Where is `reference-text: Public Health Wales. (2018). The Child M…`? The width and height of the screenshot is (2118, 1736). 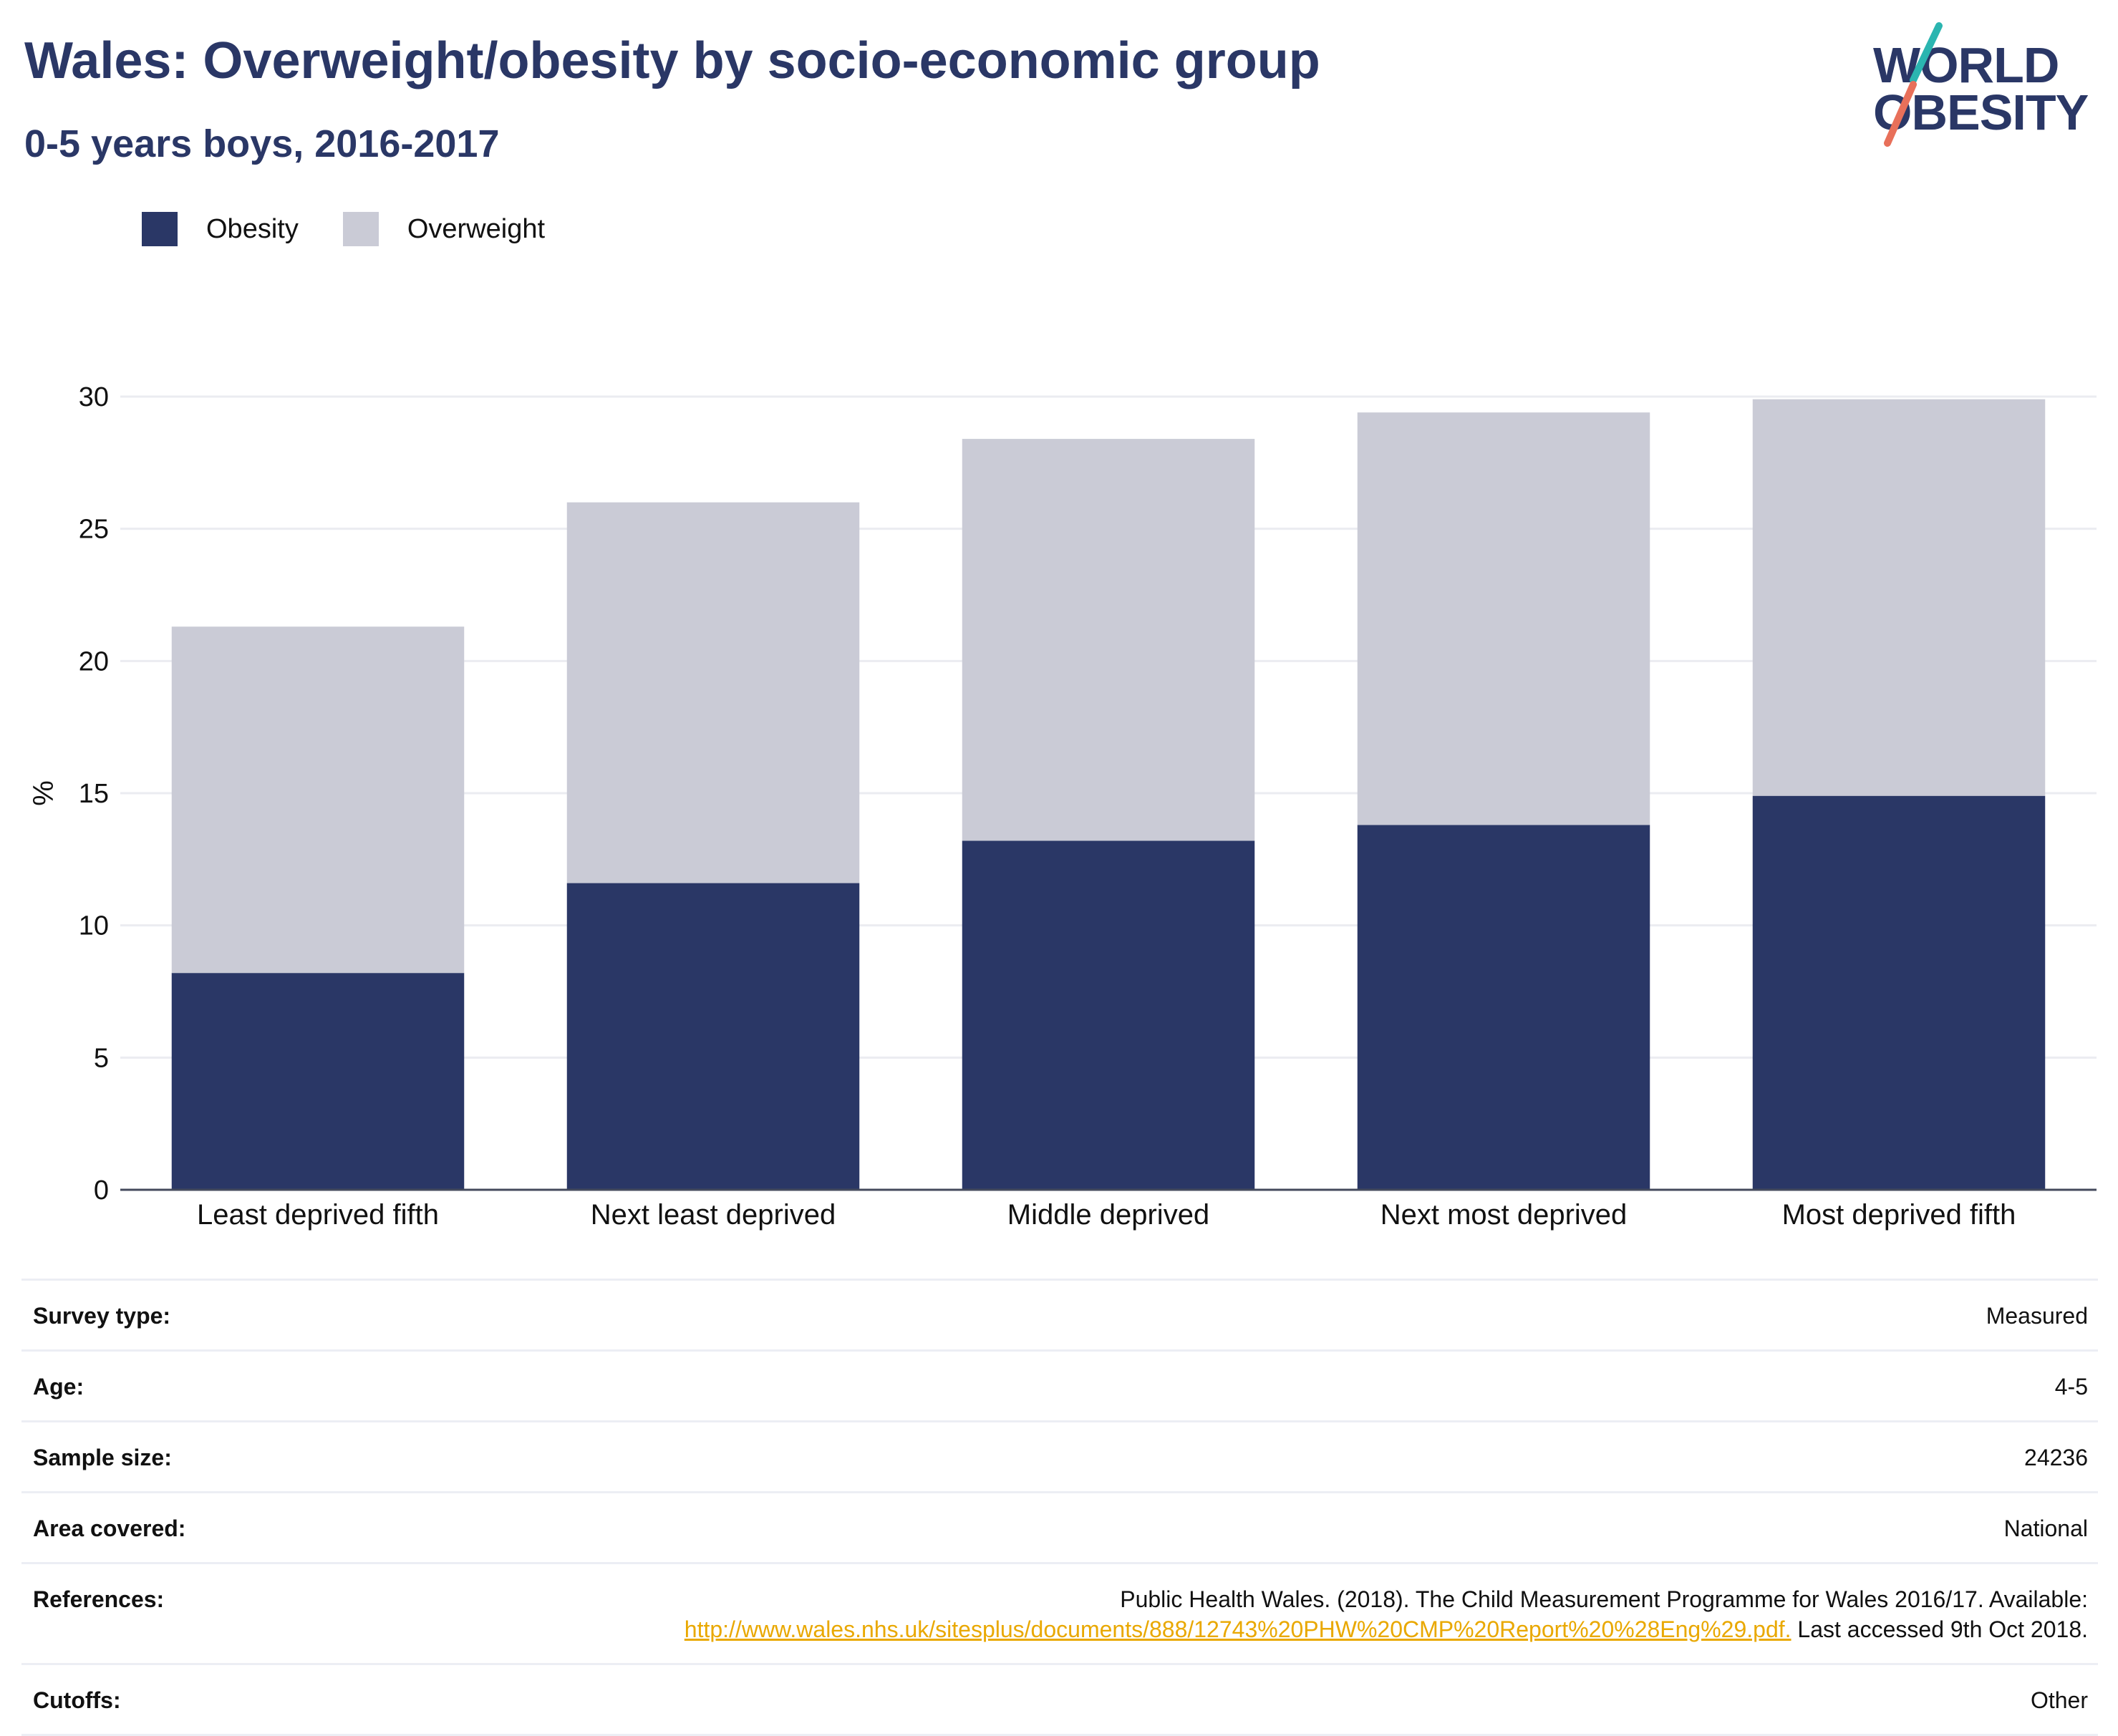
reference-text: Public Health Wales. (2018). The Child M… is located at coordinates (1604, 1599).